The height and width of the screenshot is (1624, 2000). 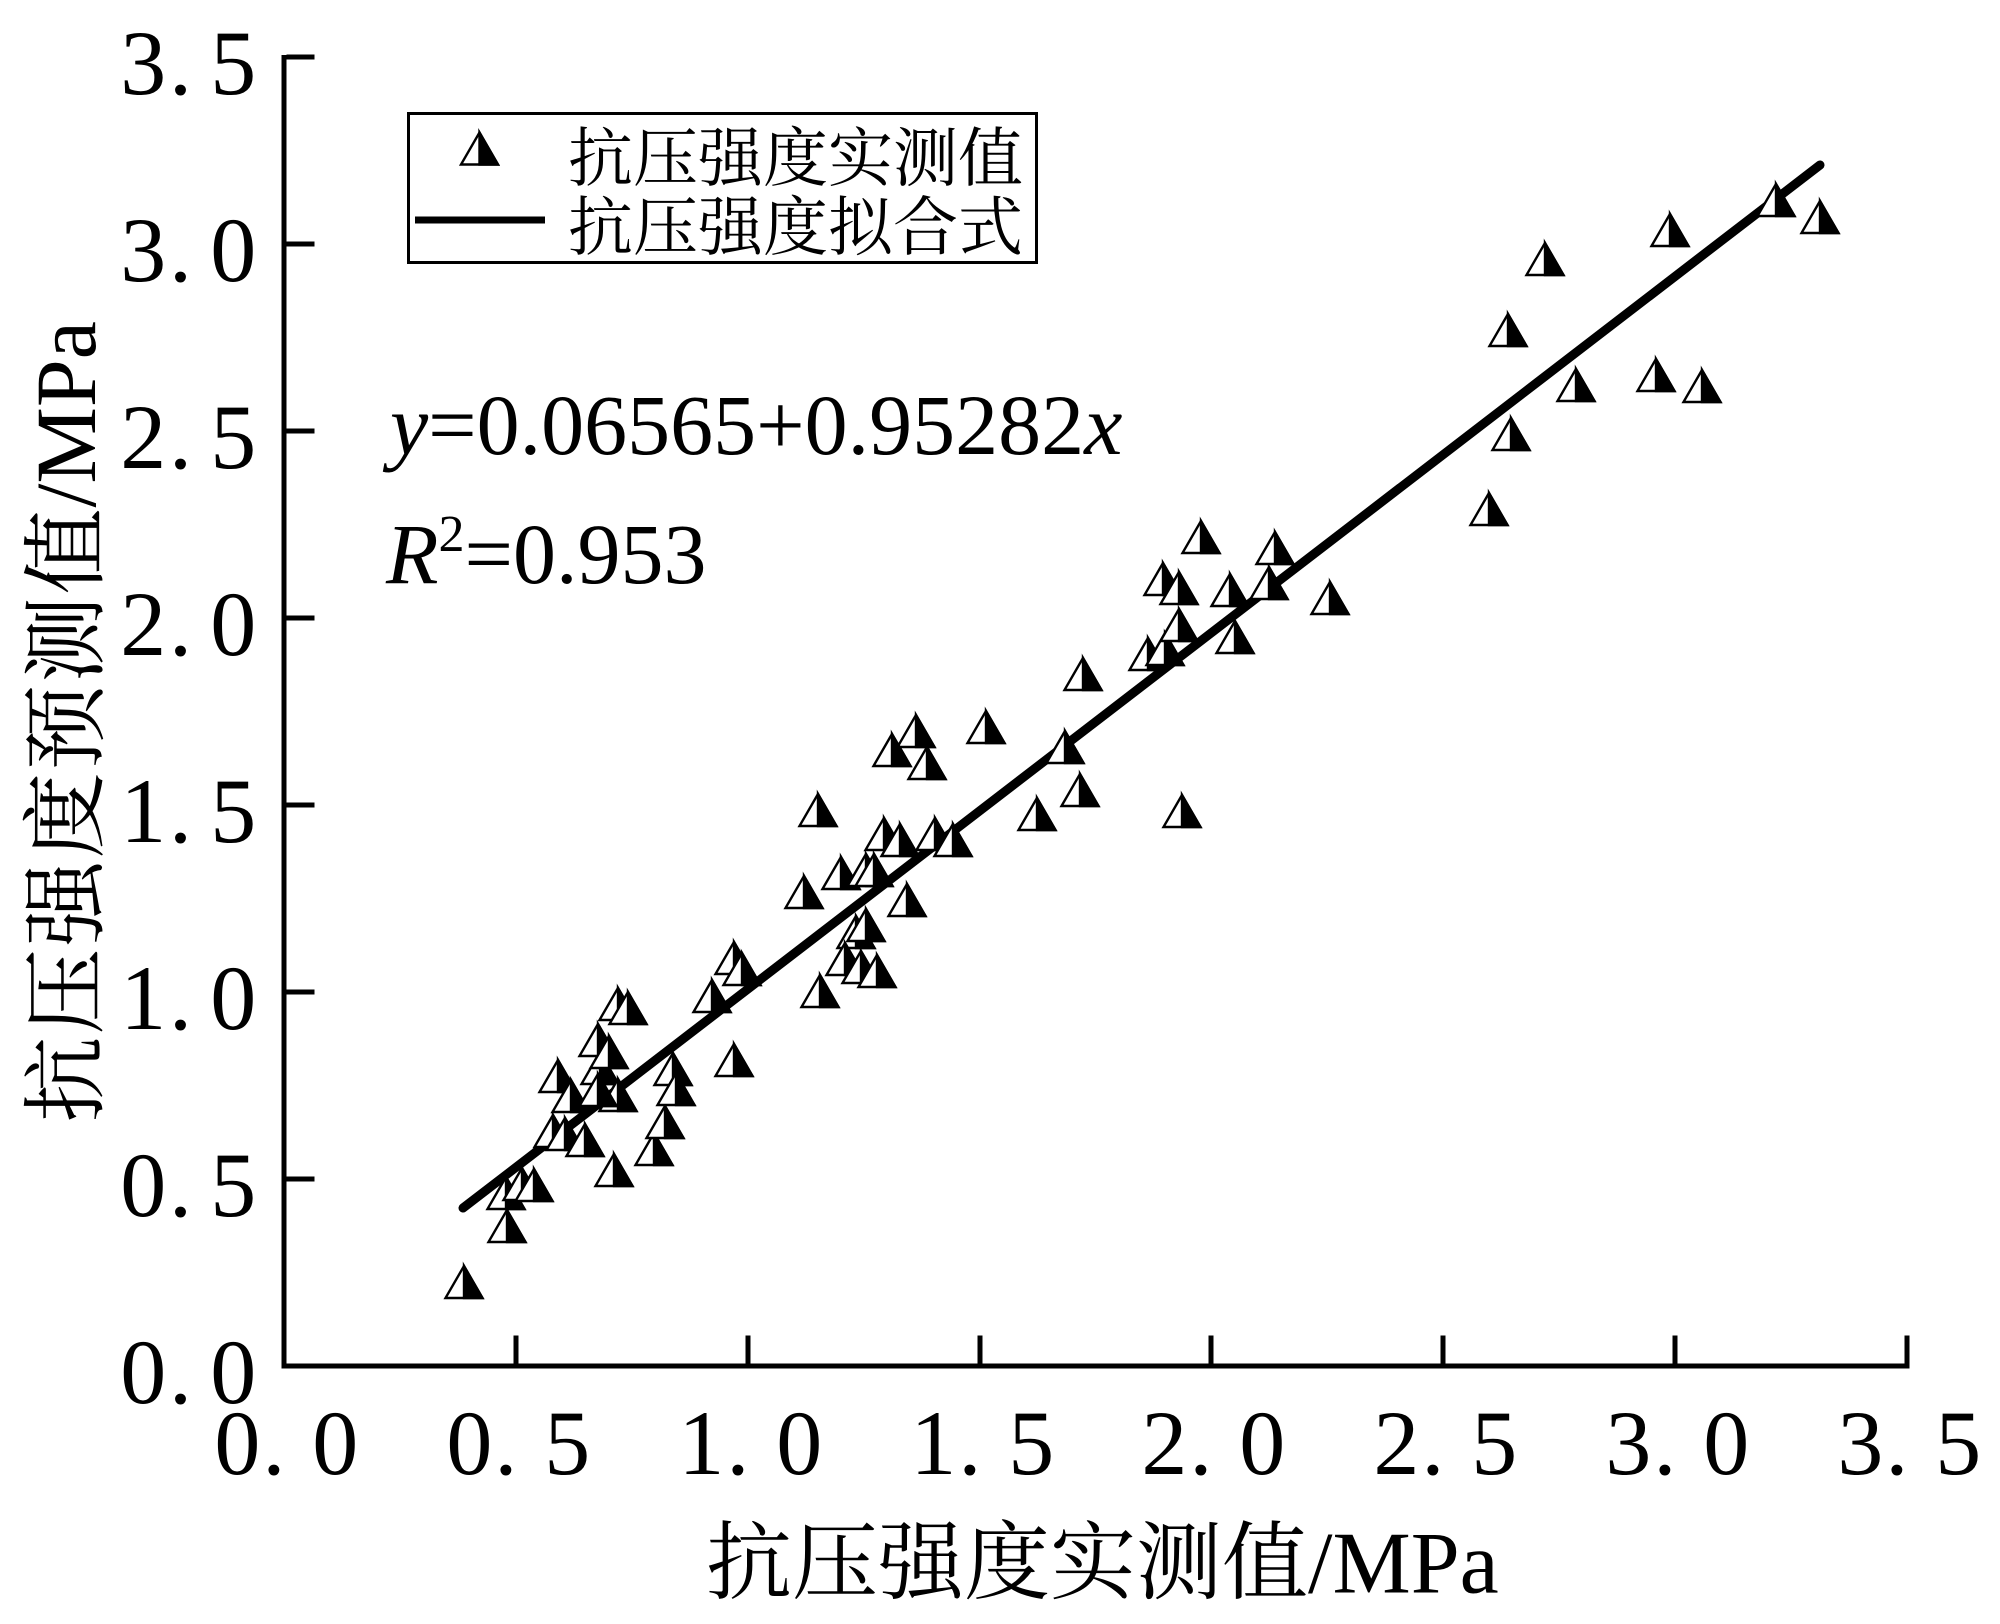 What do you see at coordinates (752, 425) in the screenshot?
I see `svg-text: y=0.06565+0.95282x` at bounding box center [752, 425].